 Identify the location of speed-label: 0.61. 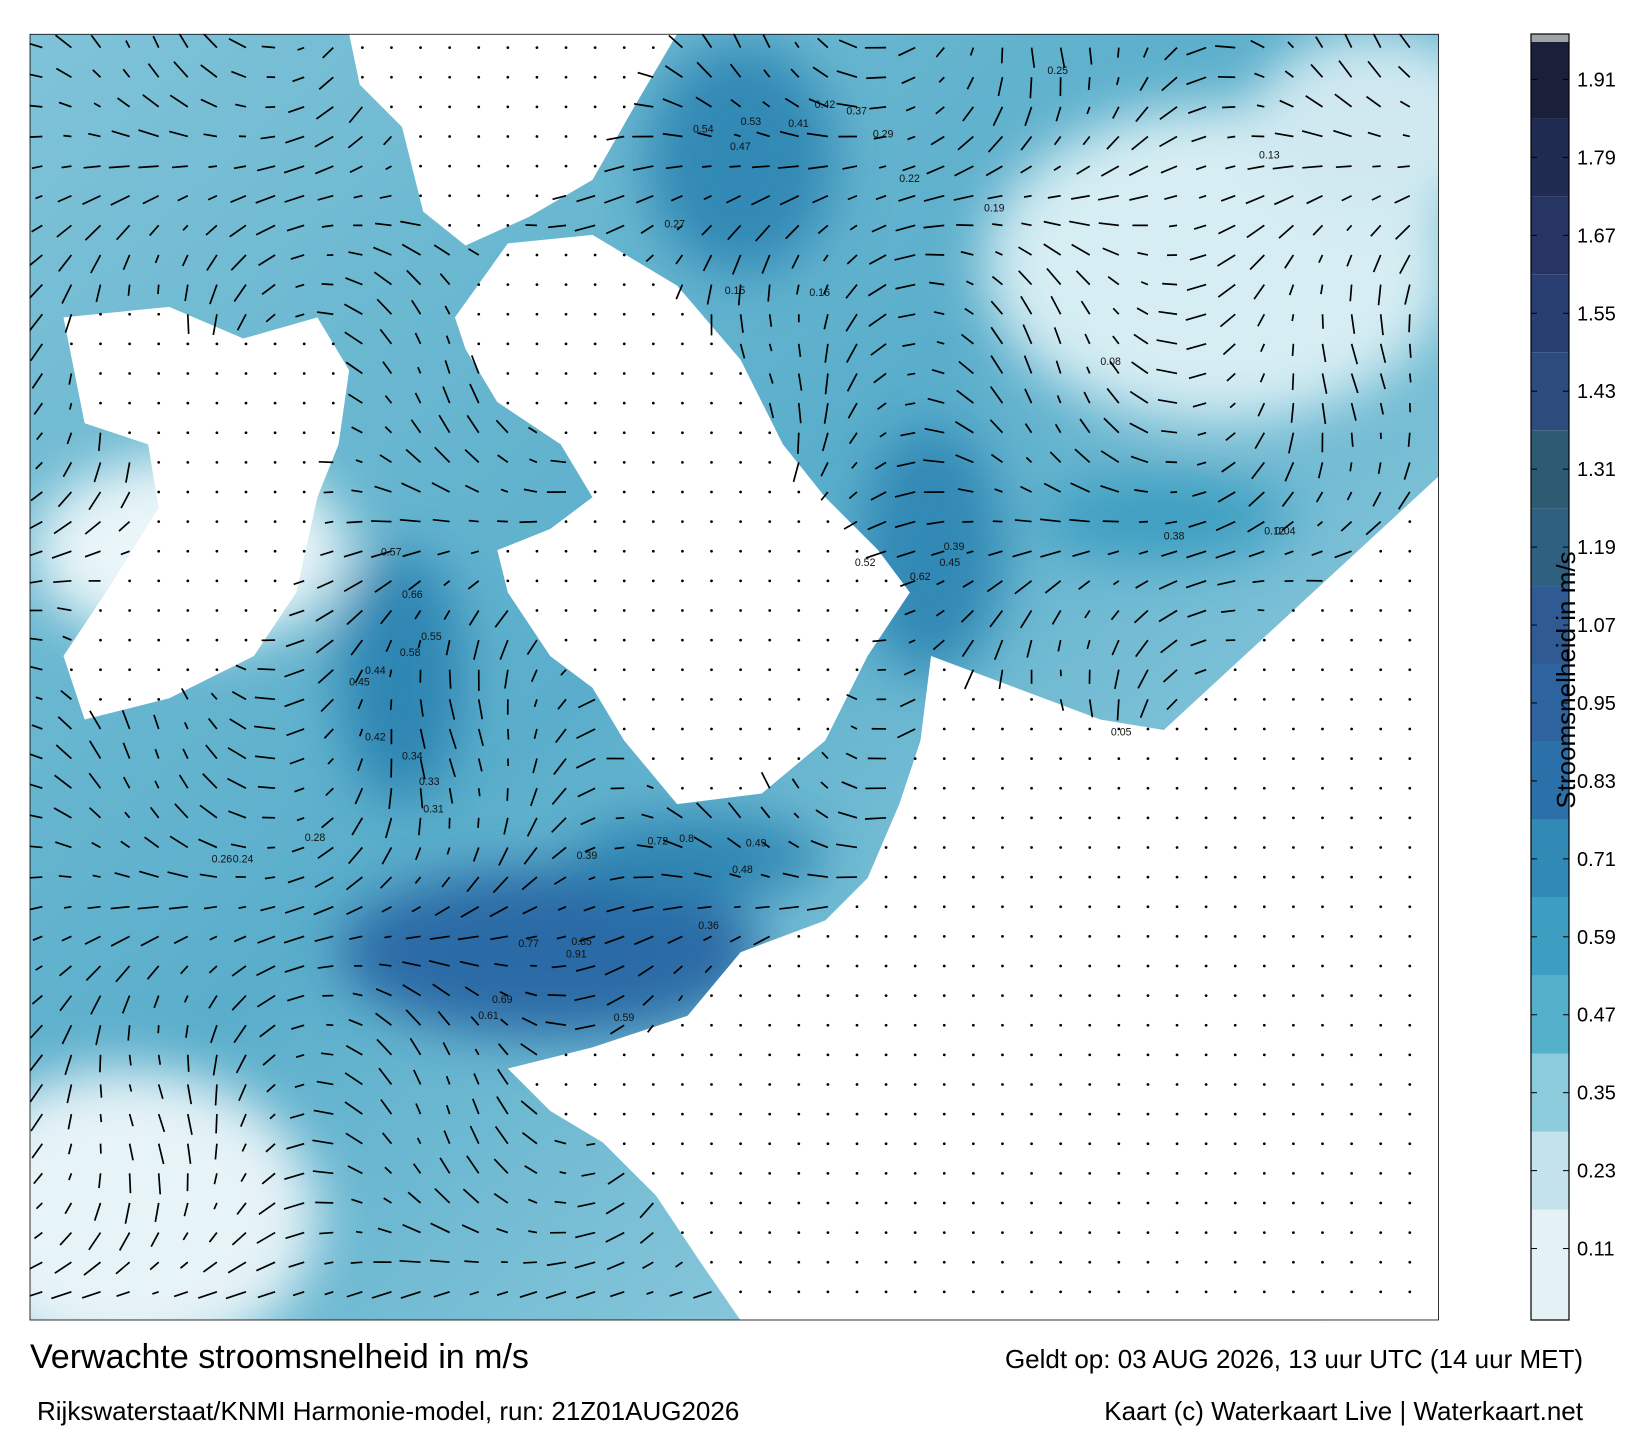
(488, 1016).